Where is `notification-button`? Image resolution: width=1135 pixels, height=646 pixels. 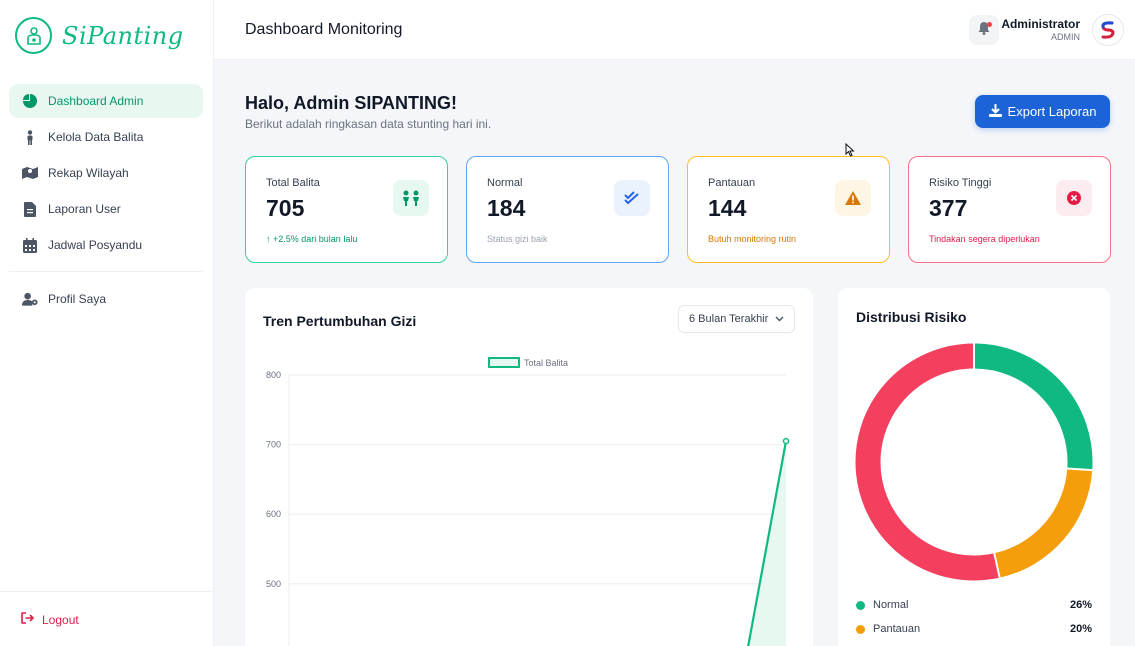
notification-button is located at coordinates (984, 30).